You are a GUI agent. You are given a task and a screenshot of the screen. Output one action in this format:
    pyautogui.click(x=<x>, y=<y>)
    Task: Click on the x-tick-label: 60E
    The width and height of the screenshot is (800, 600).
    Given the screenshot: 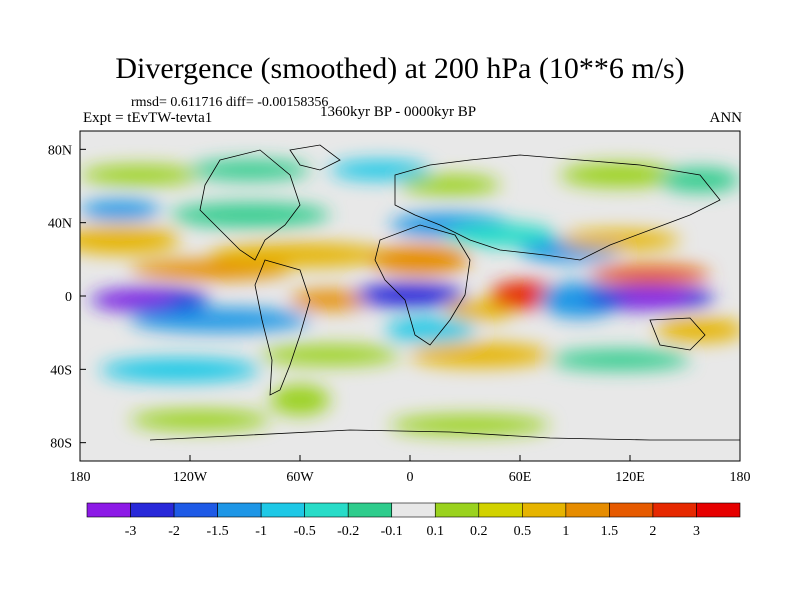 What is the action you would take?
    pyautogui.click(x=520, y=477)
    